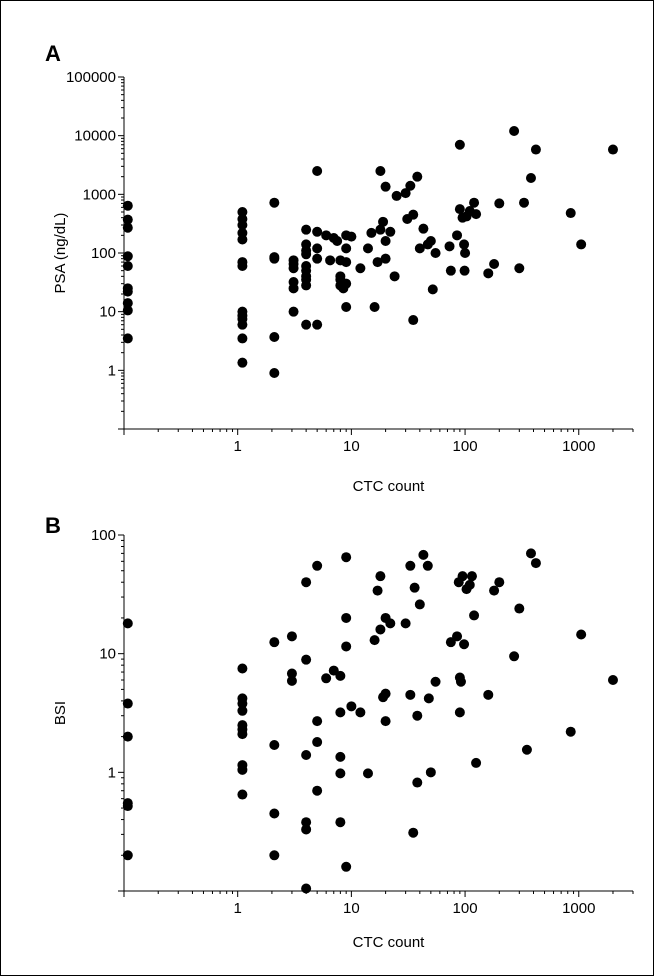  Describe the element at coordinates (60, 713) in the screenshot. I see `y-axis-label-b: BSI` at that location.